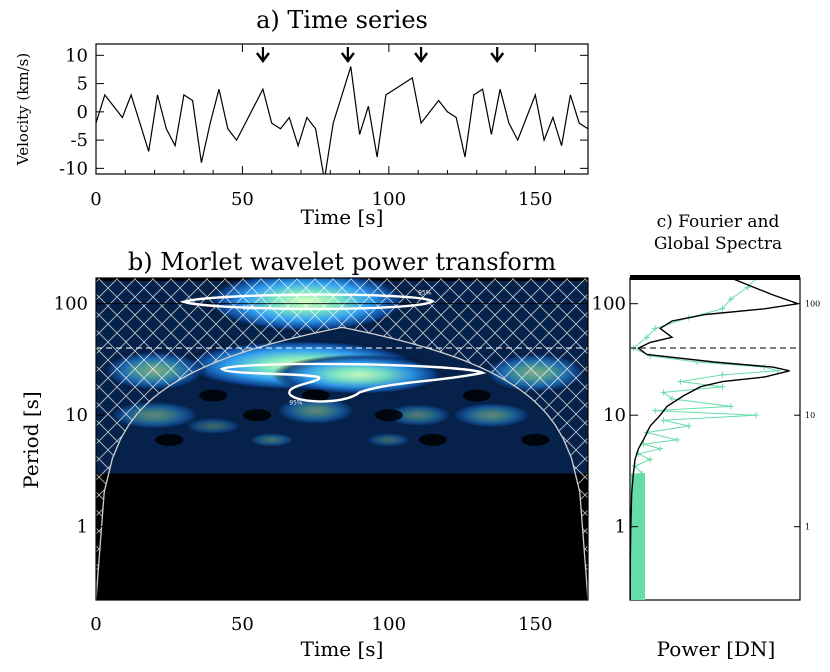  I want to click on panel-a-xtick-label: 100, so click(389, 199).